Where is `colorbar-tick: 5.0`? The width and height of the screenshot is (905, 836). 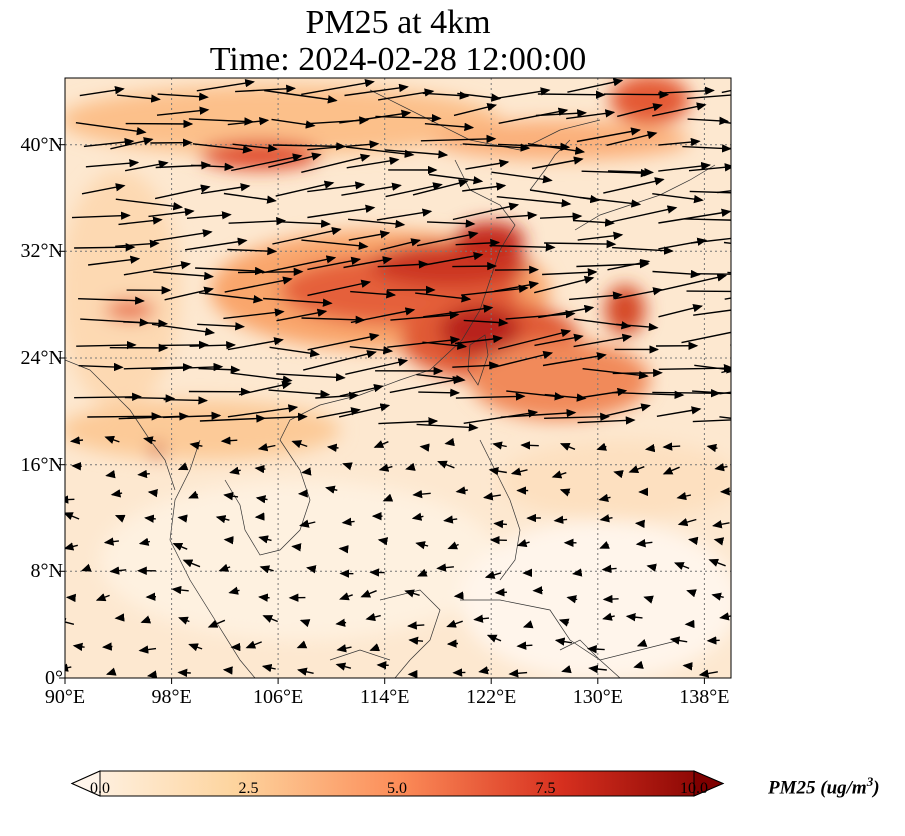
colorbar-tick: 5.0 is located at coordinates (397, 788).